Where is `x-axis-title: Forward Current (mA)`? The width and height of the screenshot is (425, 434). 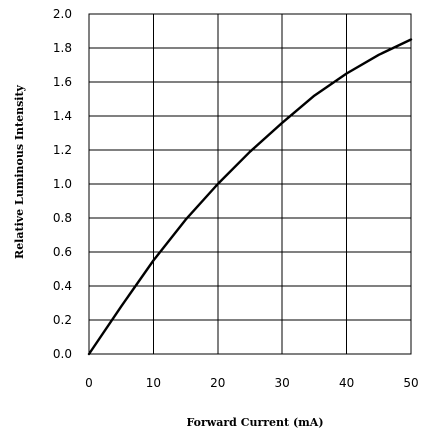
x-axis-title: Forward Current (mA) is located at coordinates (254, 422).